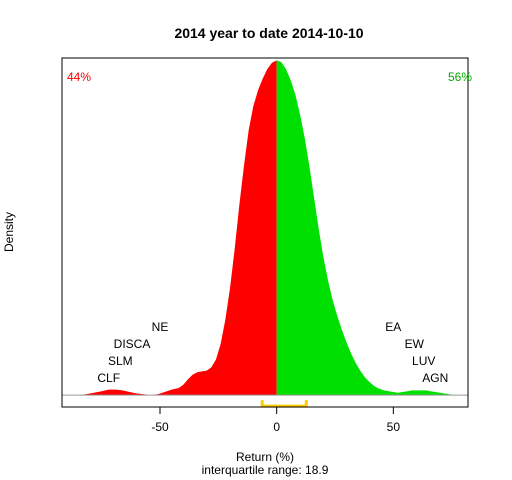  I want to click on ticker-label-right-ea: EA, so click(393, 327).